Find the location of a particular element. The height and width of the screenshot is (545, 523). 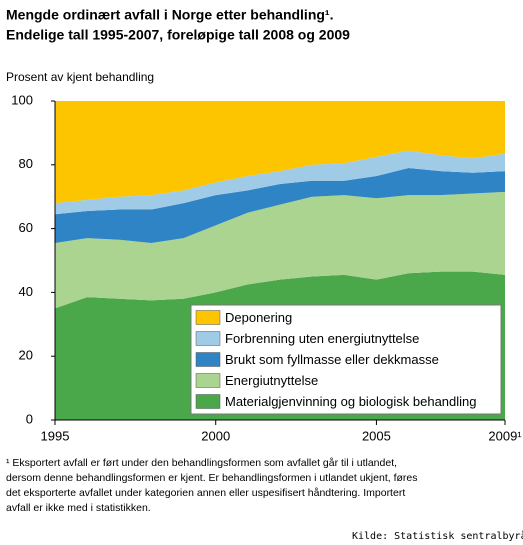

footnote: avfall er ikke med i statistikken. is located at coordinates (78, 508).